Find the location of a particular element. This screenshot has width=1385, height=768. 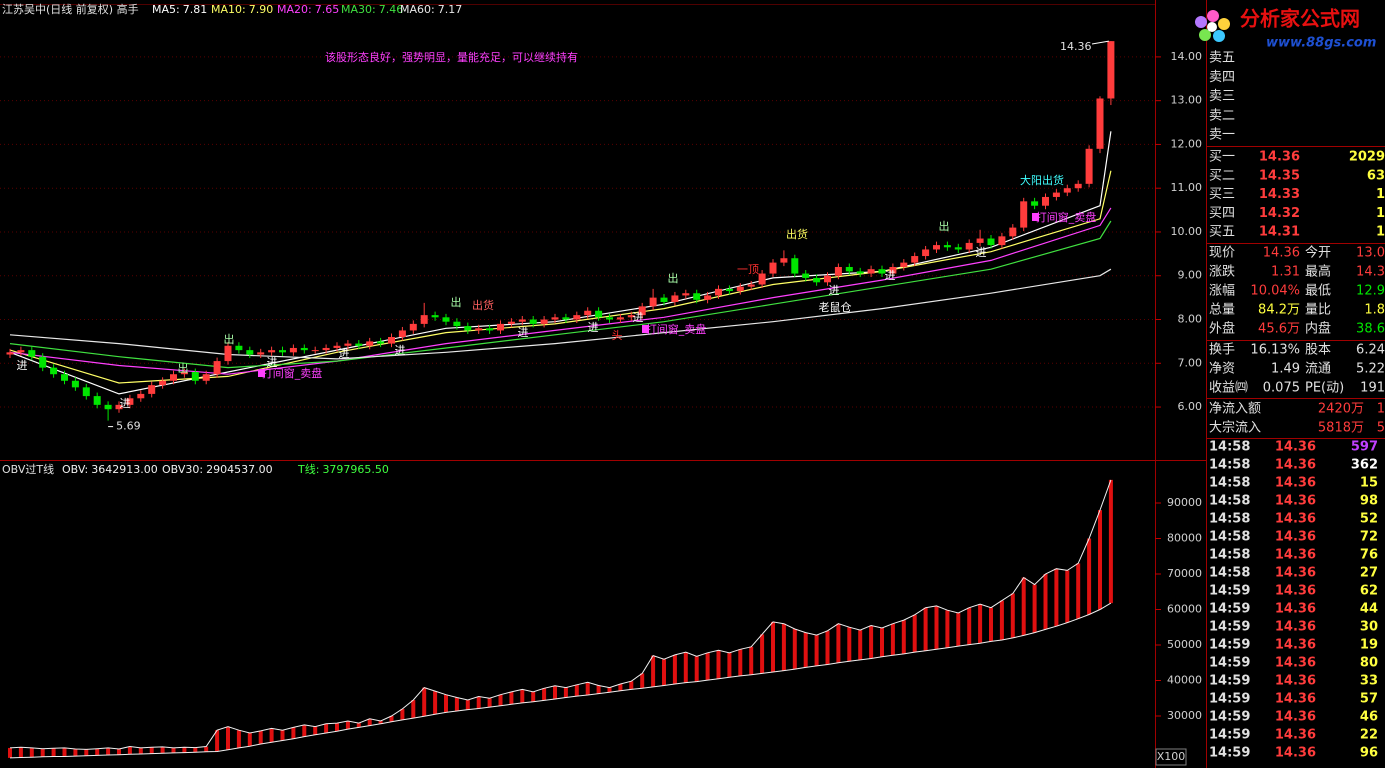

bid-volume: 63 is located at coordinates (1376, 175).